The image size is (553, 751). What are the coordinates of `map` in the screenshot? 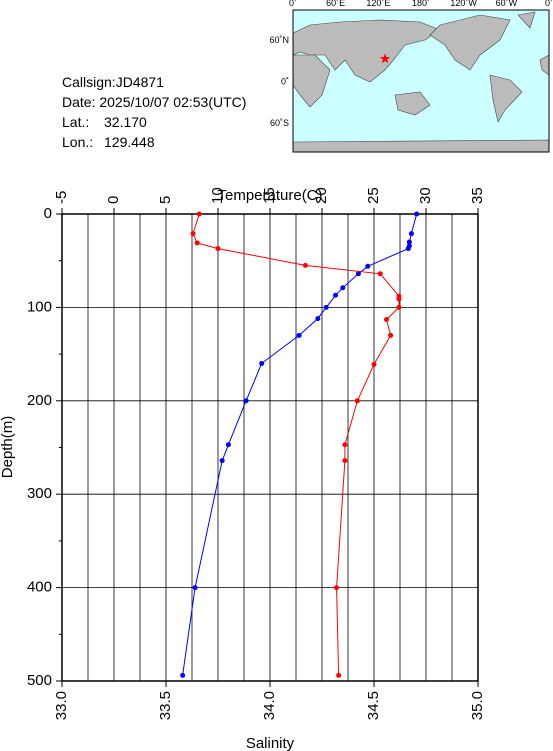 It's located at (421, 81).